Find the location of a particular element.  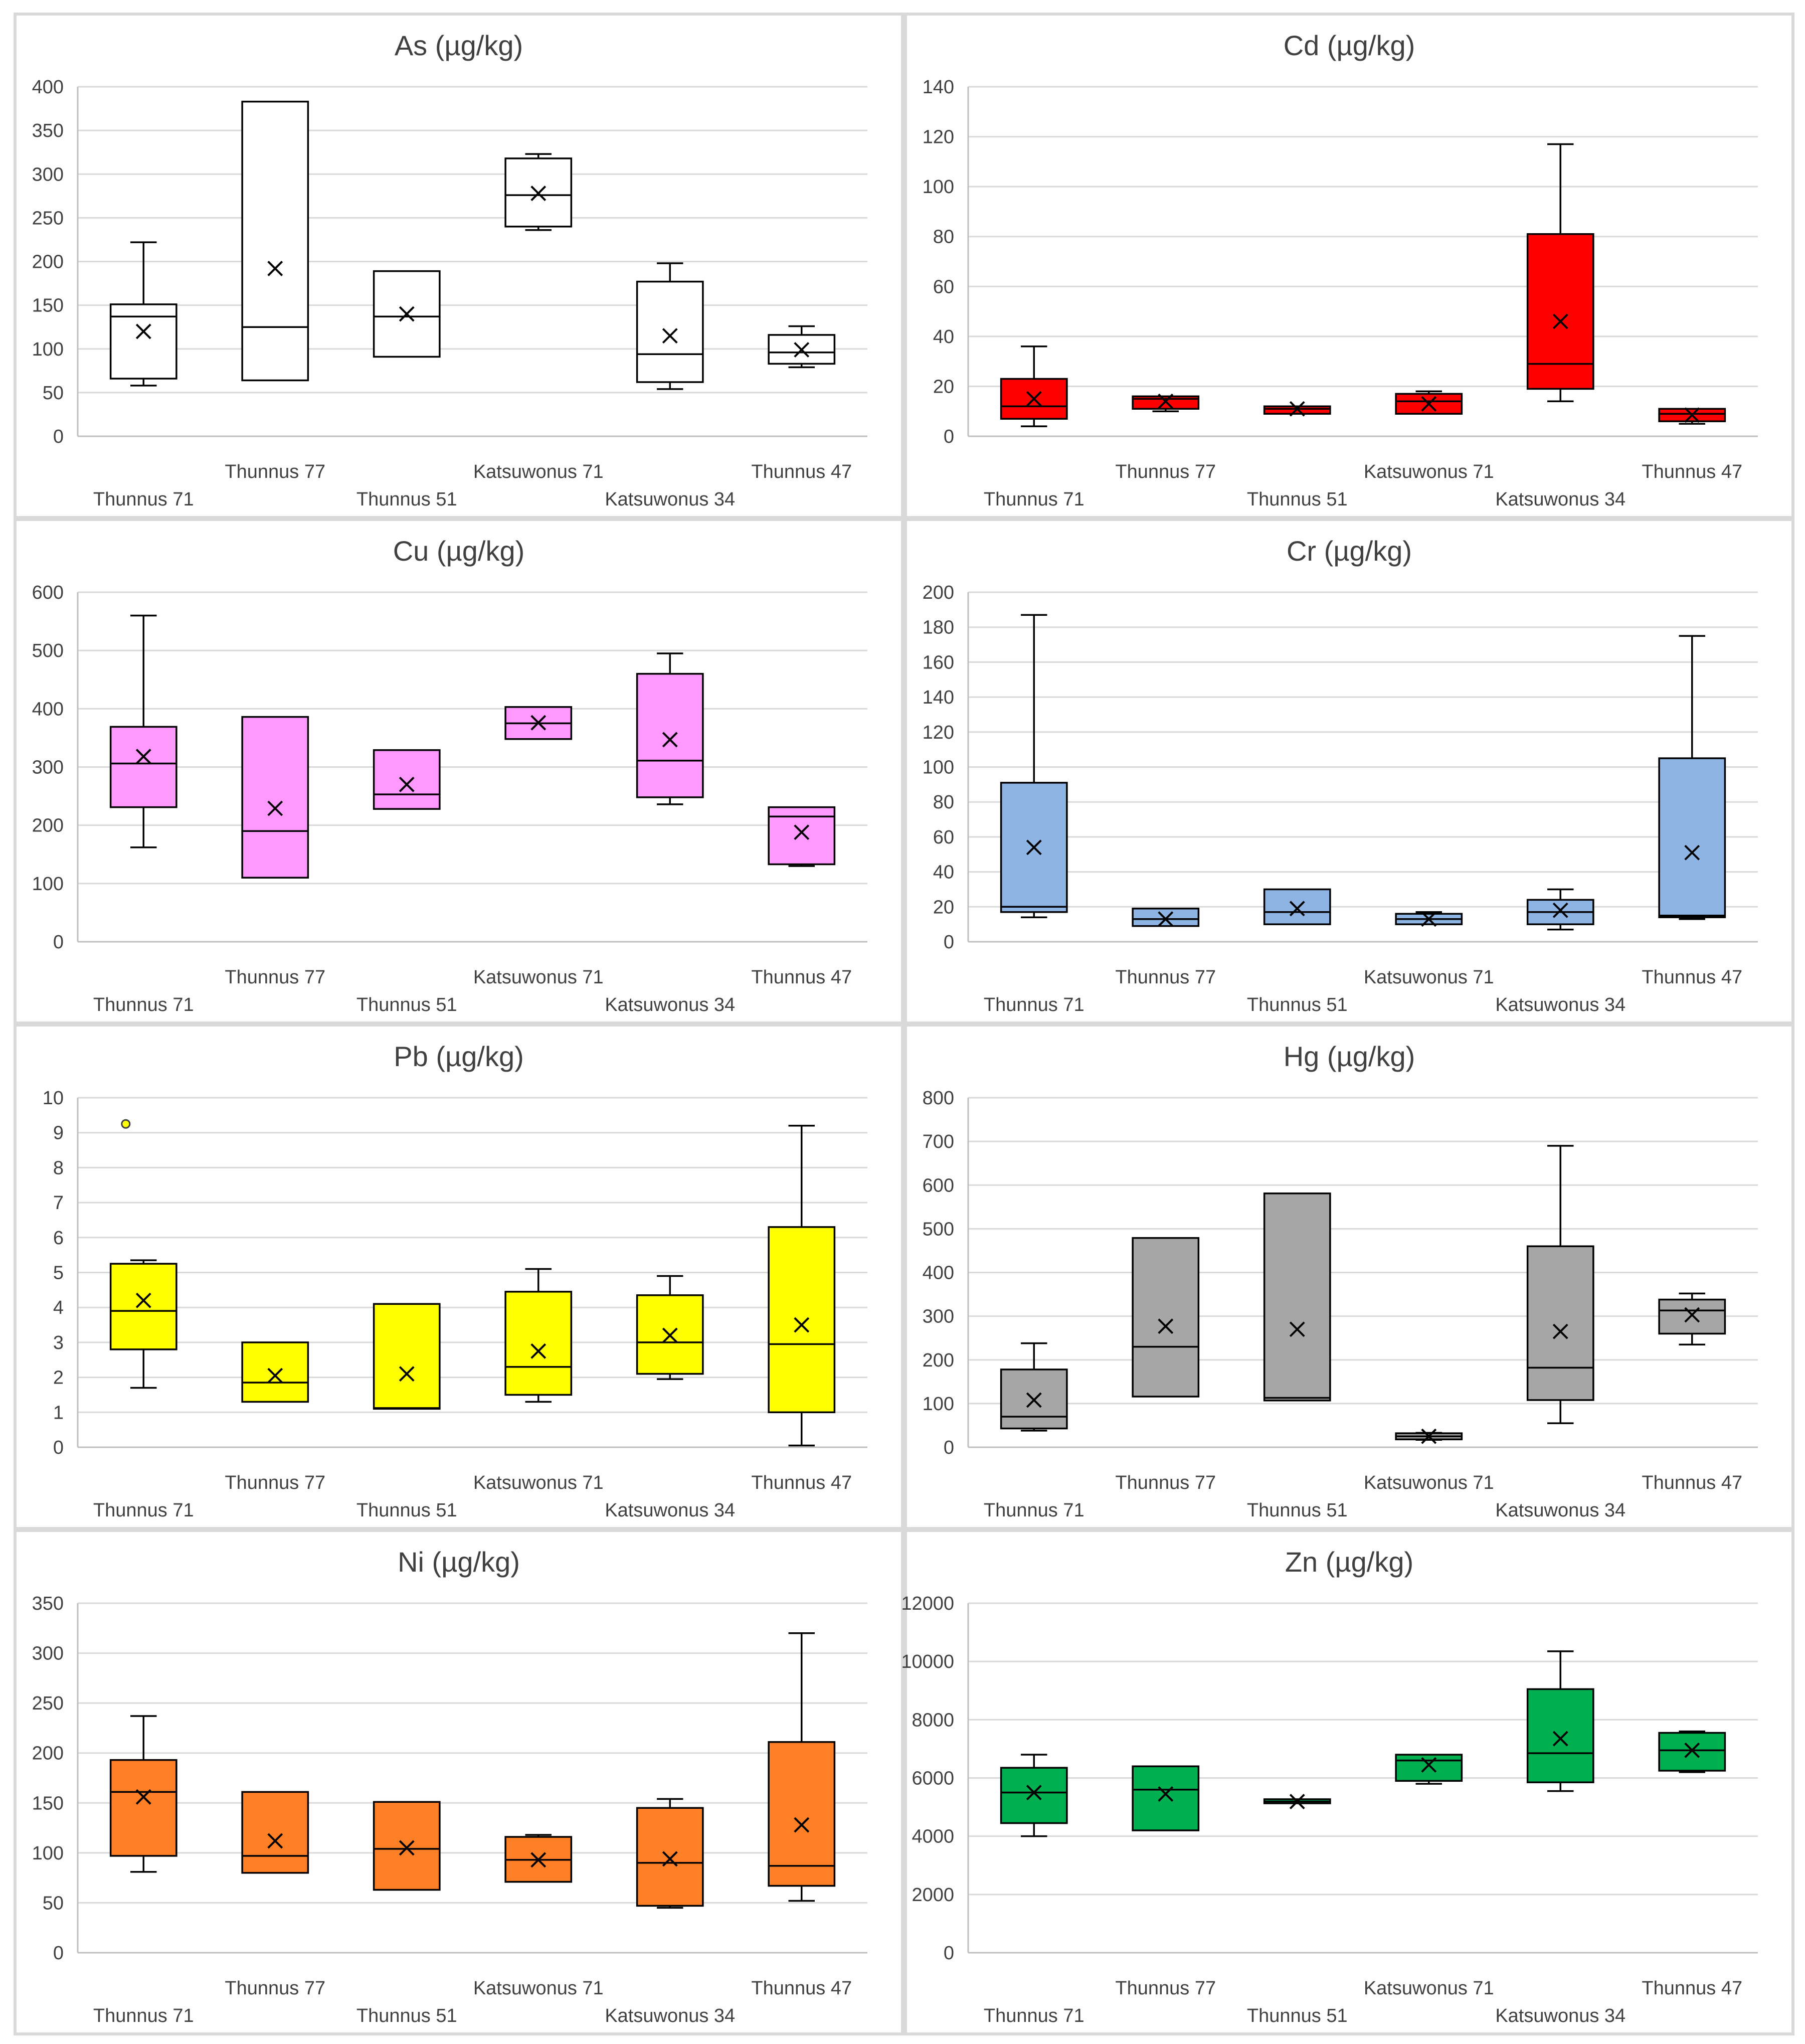

category-label: Thunnus 51 is located at coordinates (407, 2015).